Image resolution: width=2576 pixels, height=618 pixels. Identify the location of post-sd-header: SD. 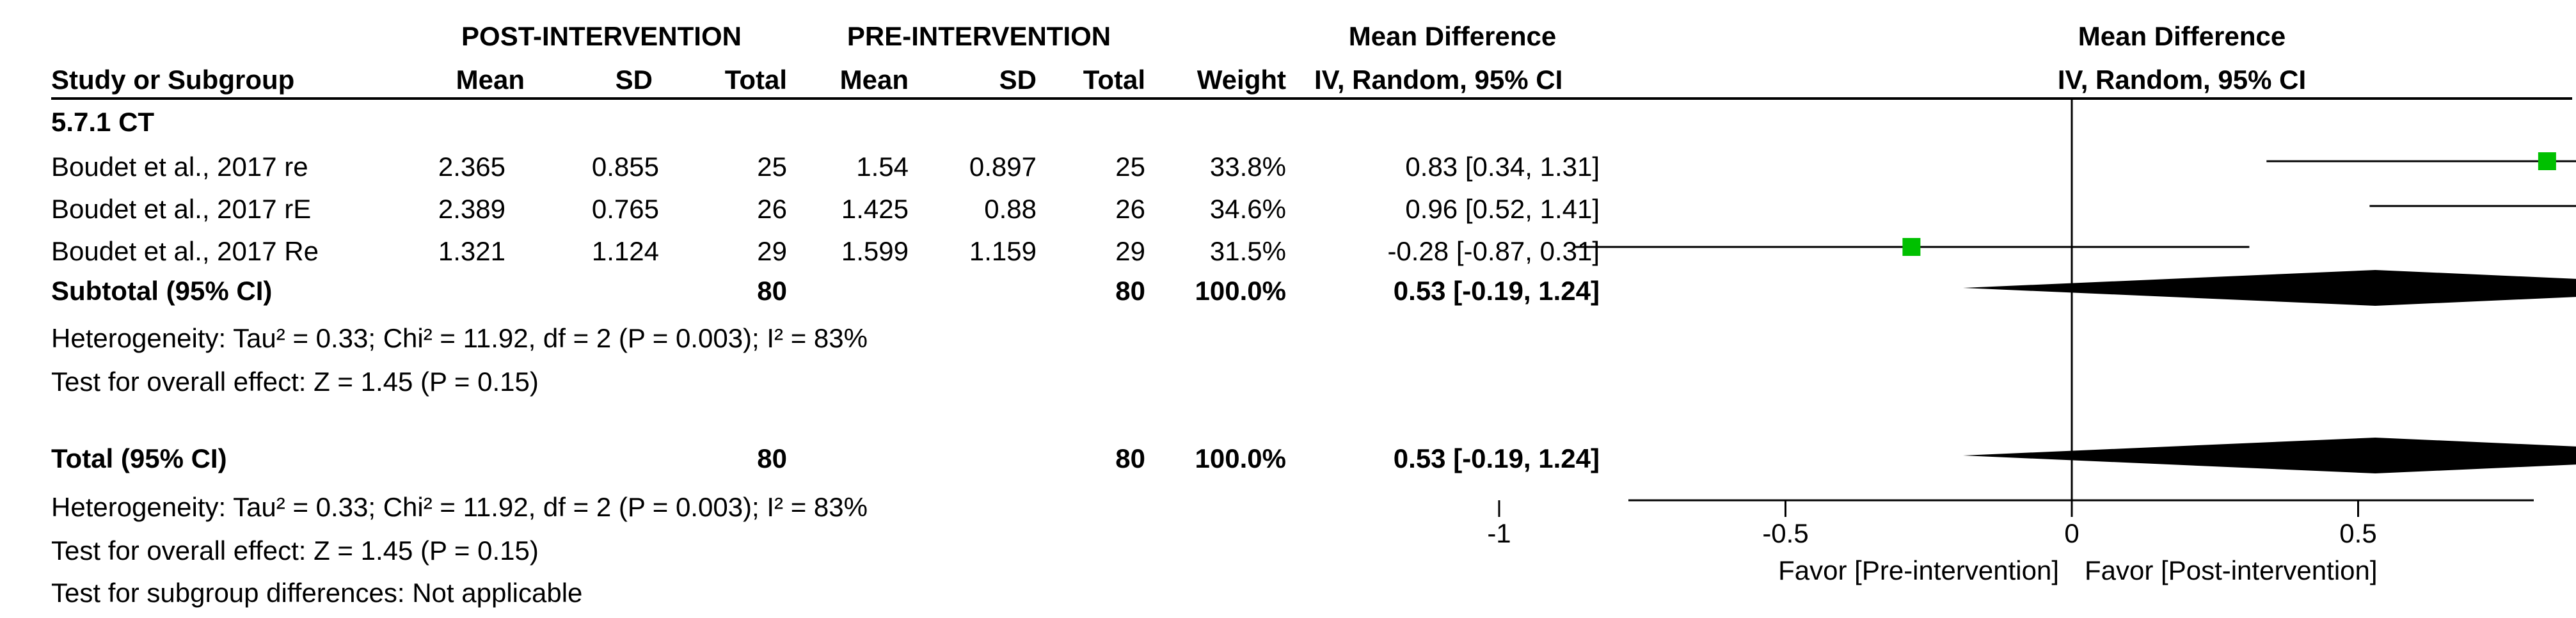
(634, 80).